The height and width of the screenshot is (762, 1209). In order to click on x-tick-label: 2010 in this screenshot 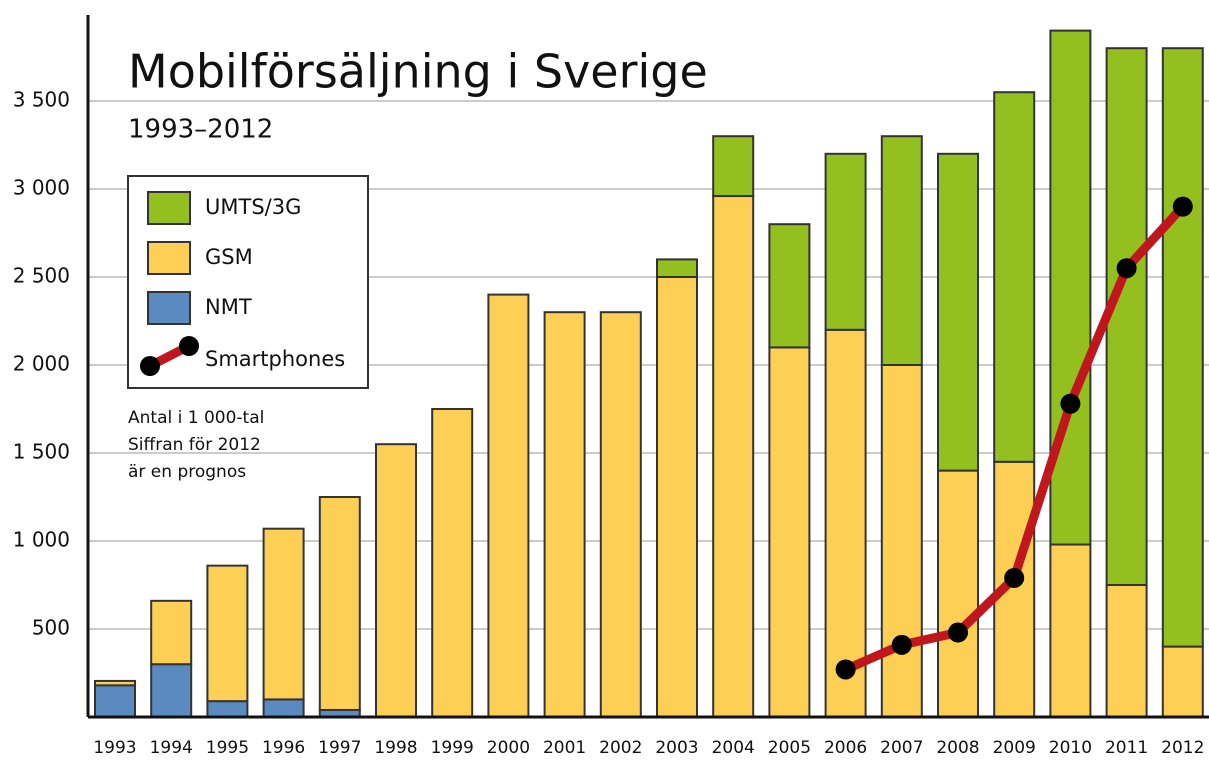, I will do `click(1070, 748)`.